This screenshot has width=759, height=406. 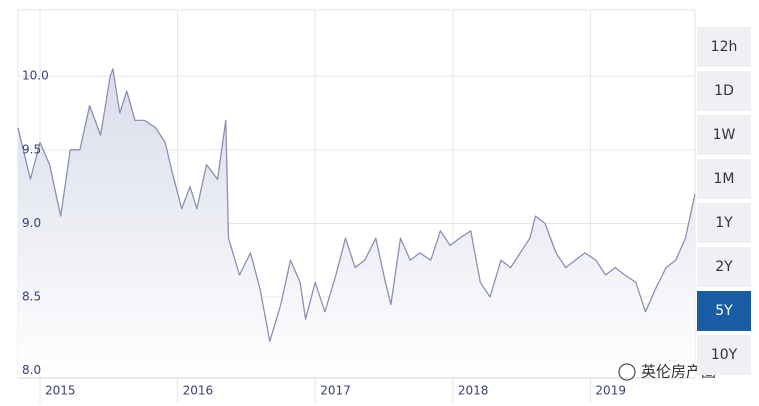 I want to click on range-button: 12h, so click(x=724, y=47).